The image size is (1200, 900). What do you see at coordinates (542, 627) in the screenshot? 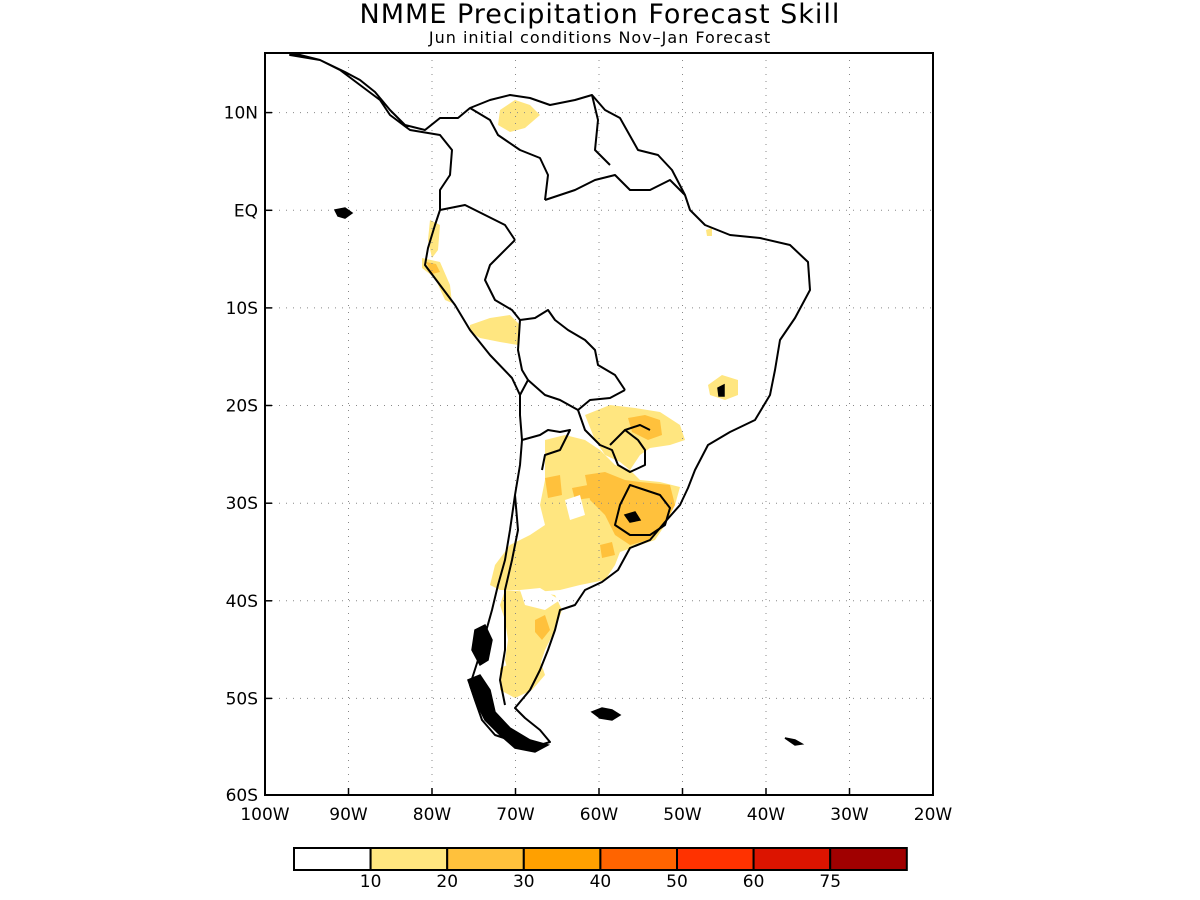
I see `skill-region-patagonia-core` at bounding box center [542, 627].